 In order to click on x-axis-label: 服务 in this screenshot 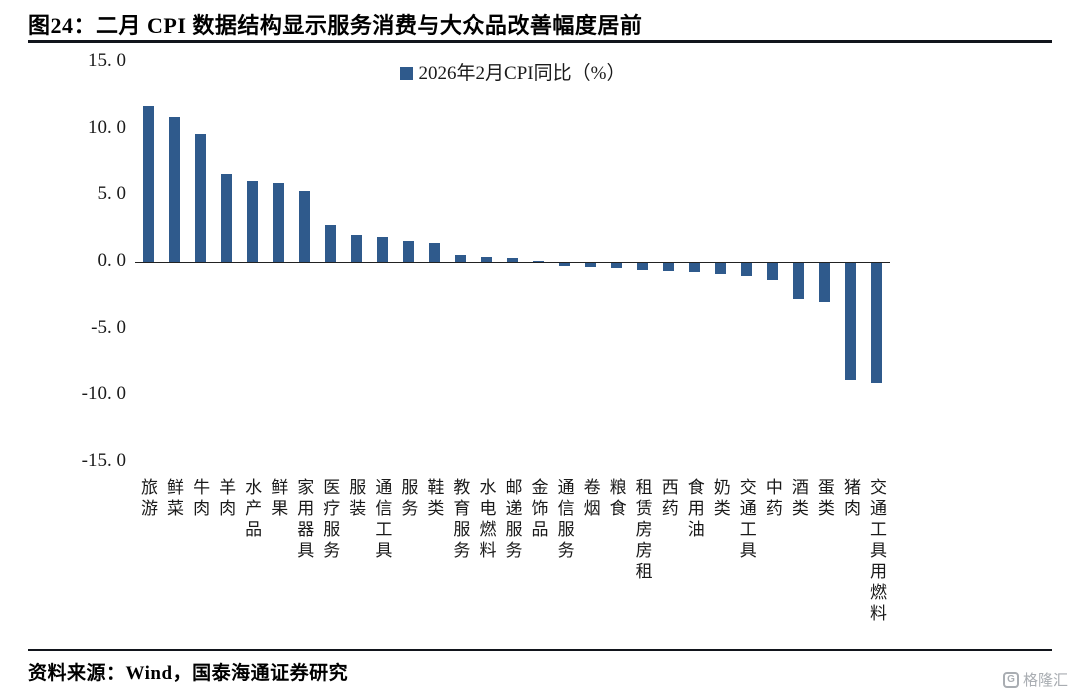, I will do `click(408, 499)`.